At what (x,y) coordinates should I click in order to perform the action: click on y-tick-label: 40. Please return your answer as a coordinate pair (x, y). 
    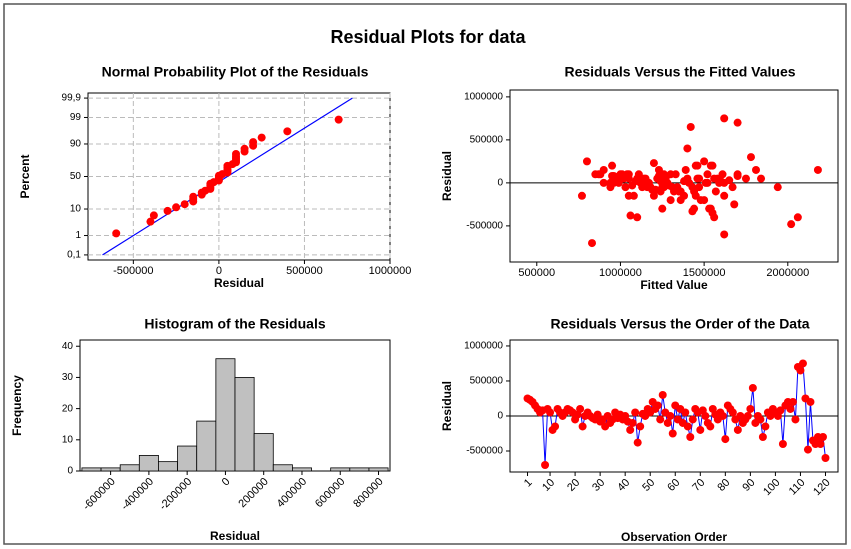
    Looking at the image, I should click on (68, 346).